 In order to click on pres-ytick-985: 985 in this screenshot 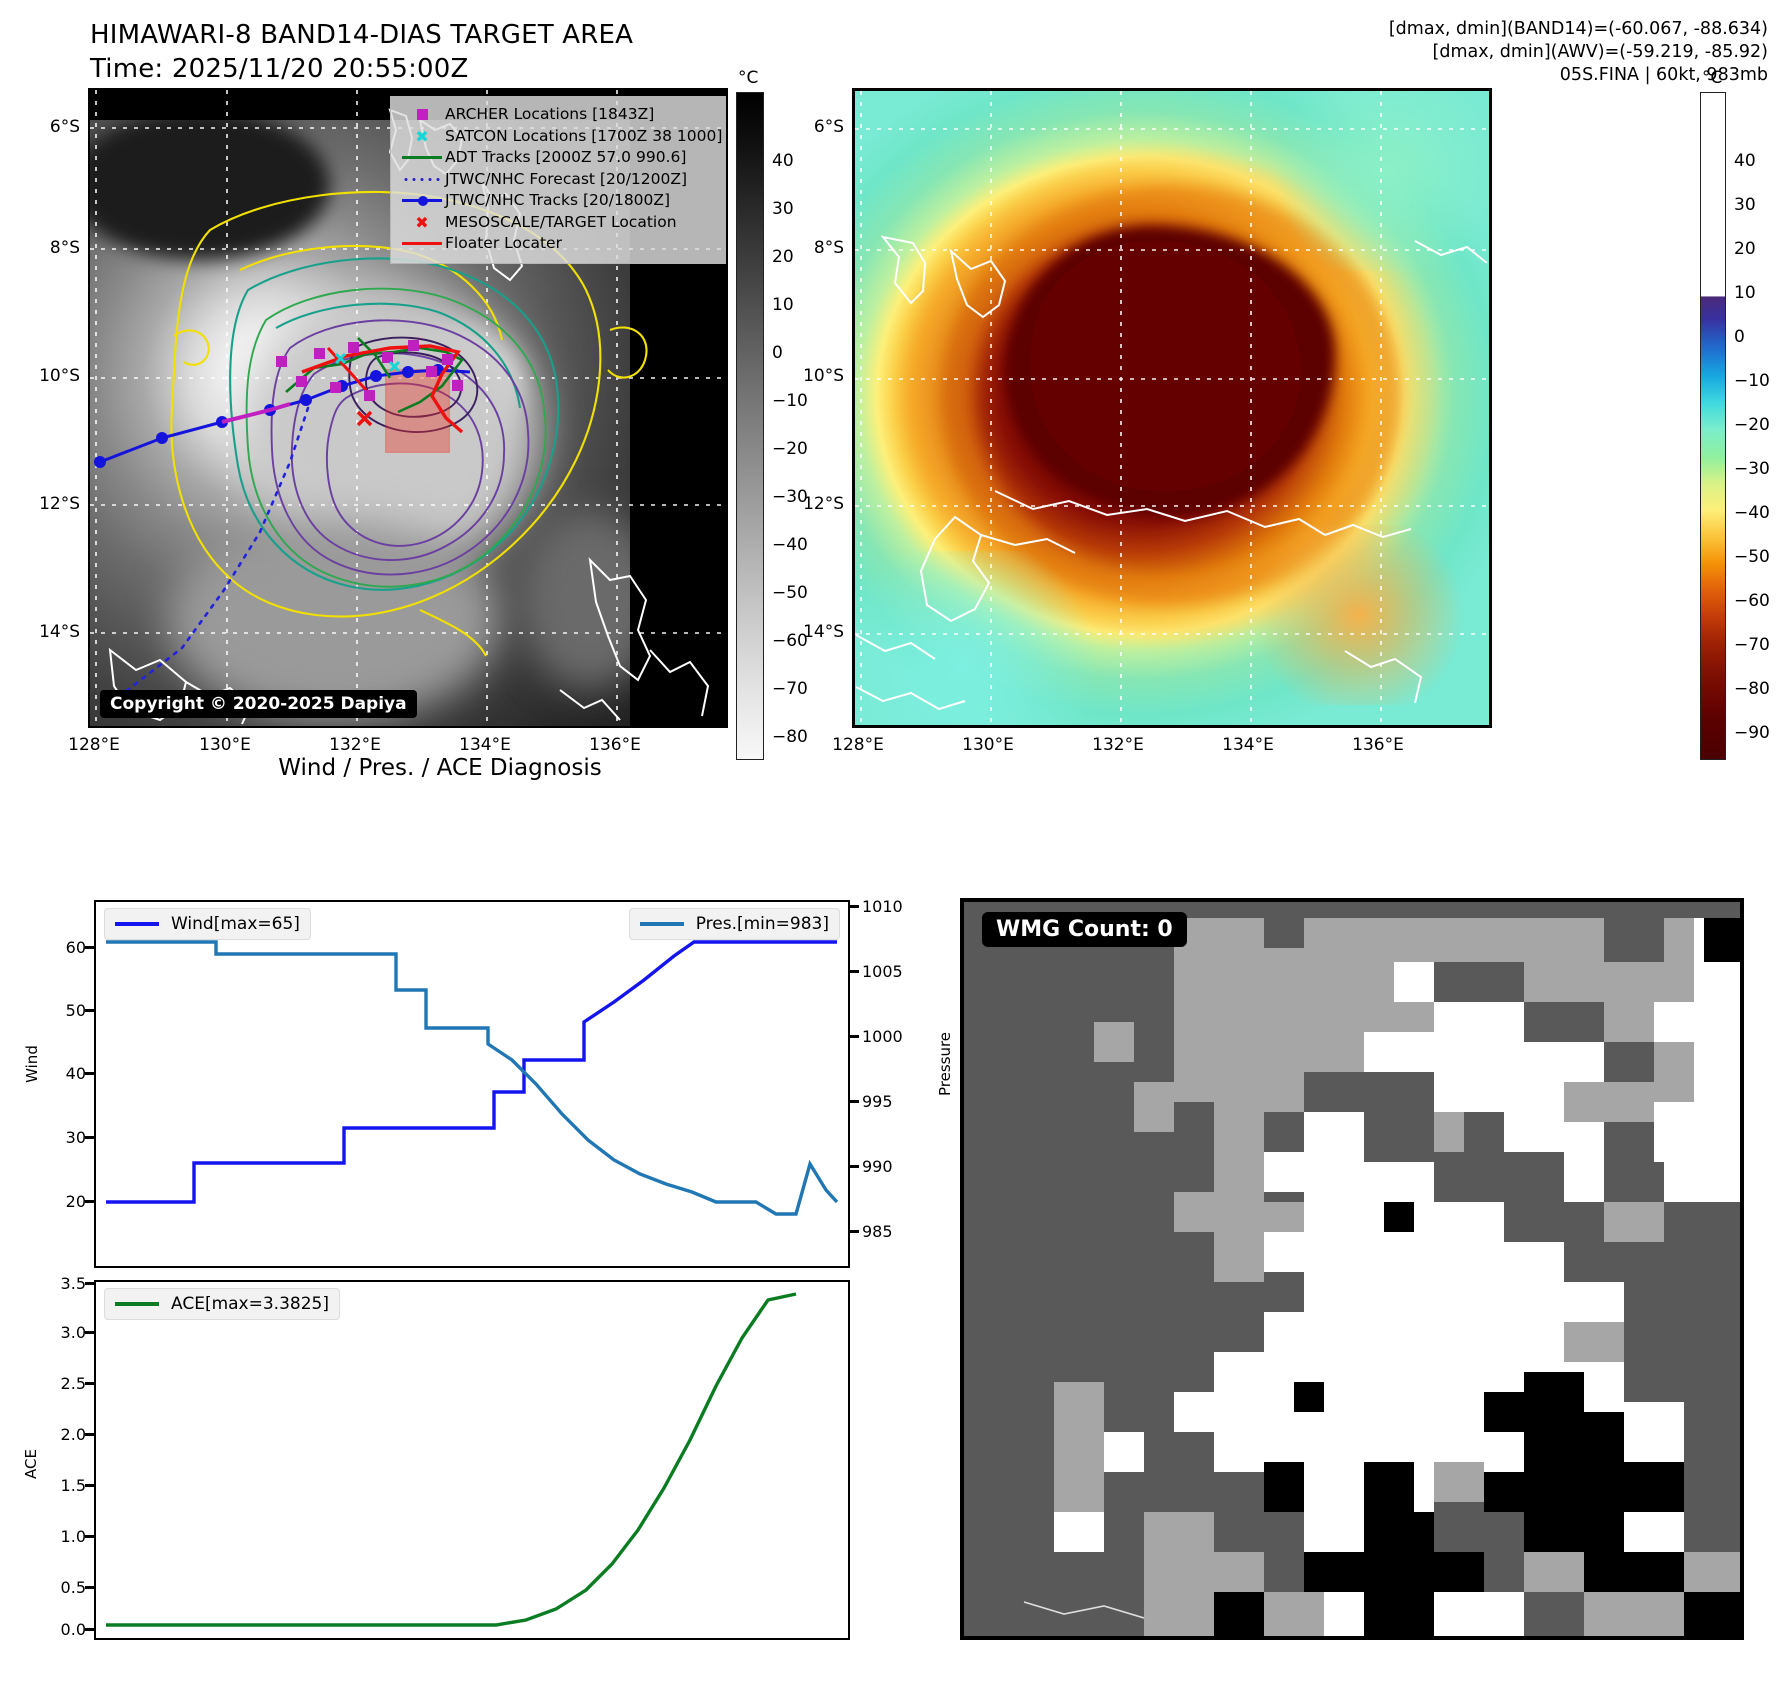, I will do `click(877, 1231)`.